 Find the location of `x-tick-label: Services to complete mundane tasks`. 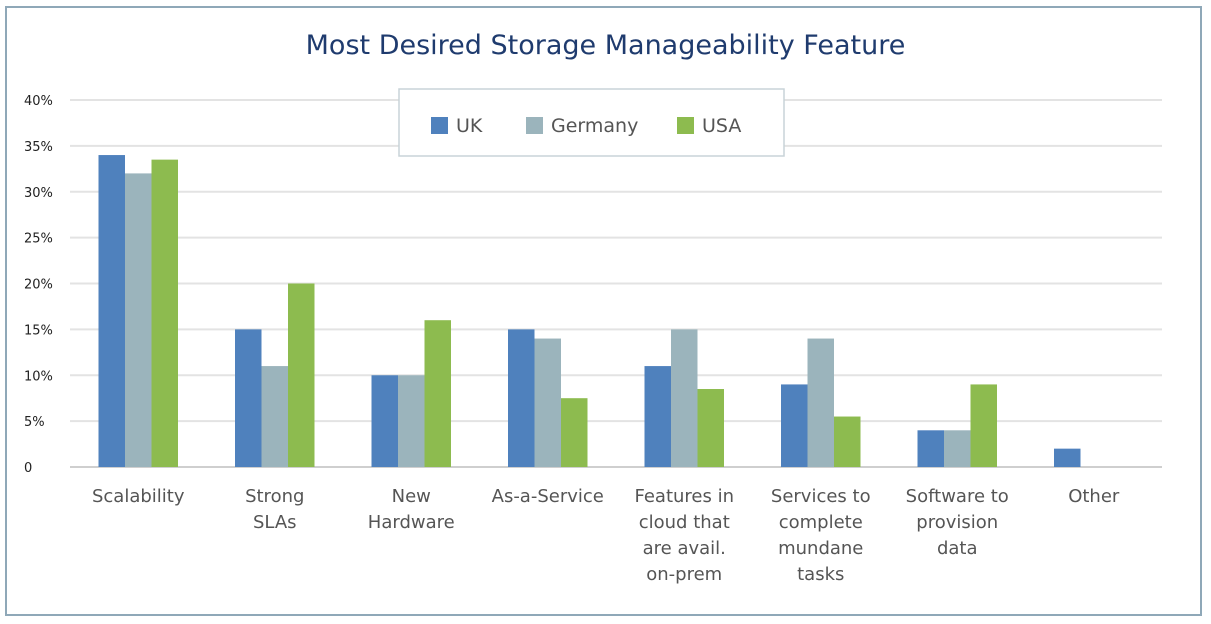

x-tick-label: Services to complete mundane tasks is located at coordinates (821, 535).